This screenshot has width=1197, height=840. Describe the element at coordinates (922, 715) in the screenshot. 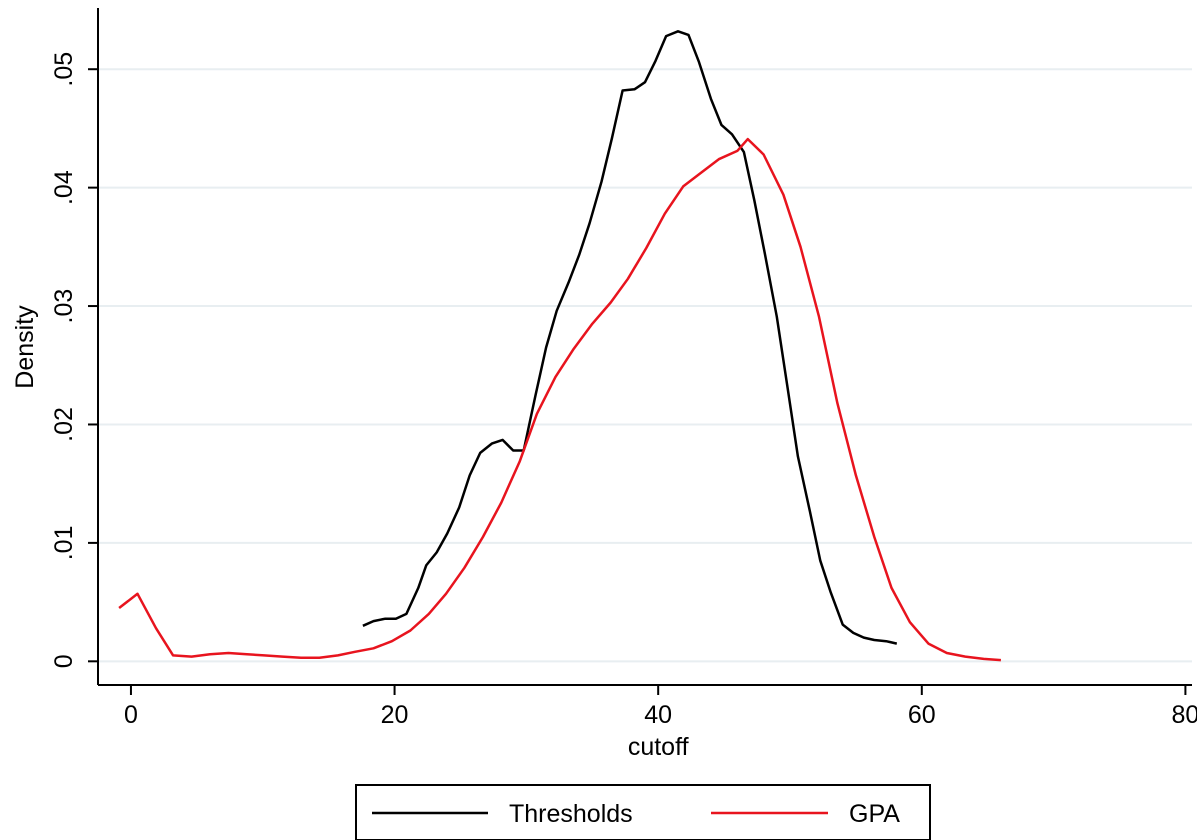

I see `x-tick-label-3: 60` at that location.